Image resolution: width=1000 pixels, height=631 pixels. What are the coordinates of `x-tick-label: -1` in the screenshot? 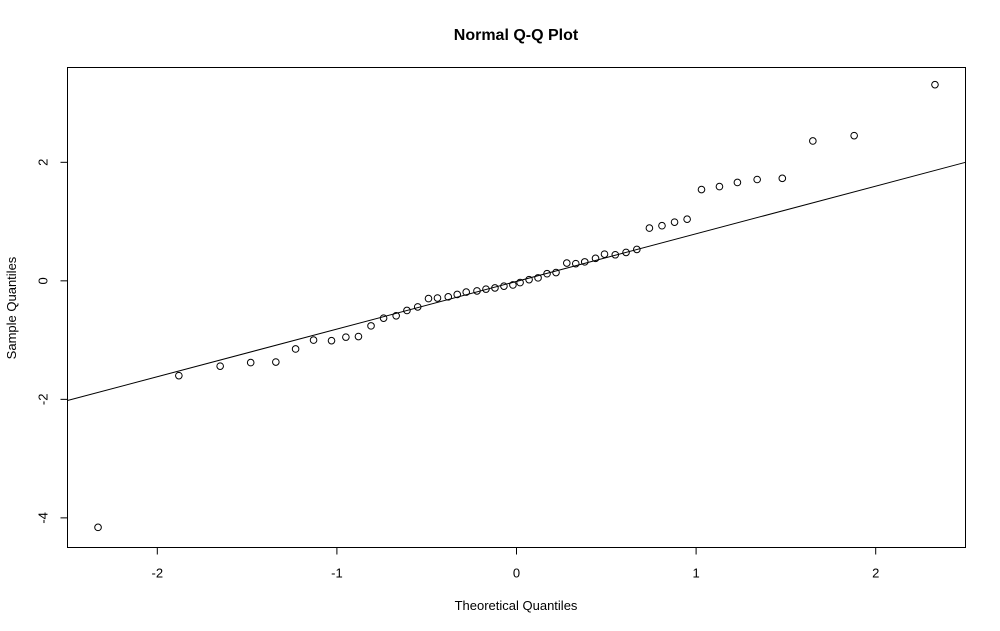 It's located at (337, 573).